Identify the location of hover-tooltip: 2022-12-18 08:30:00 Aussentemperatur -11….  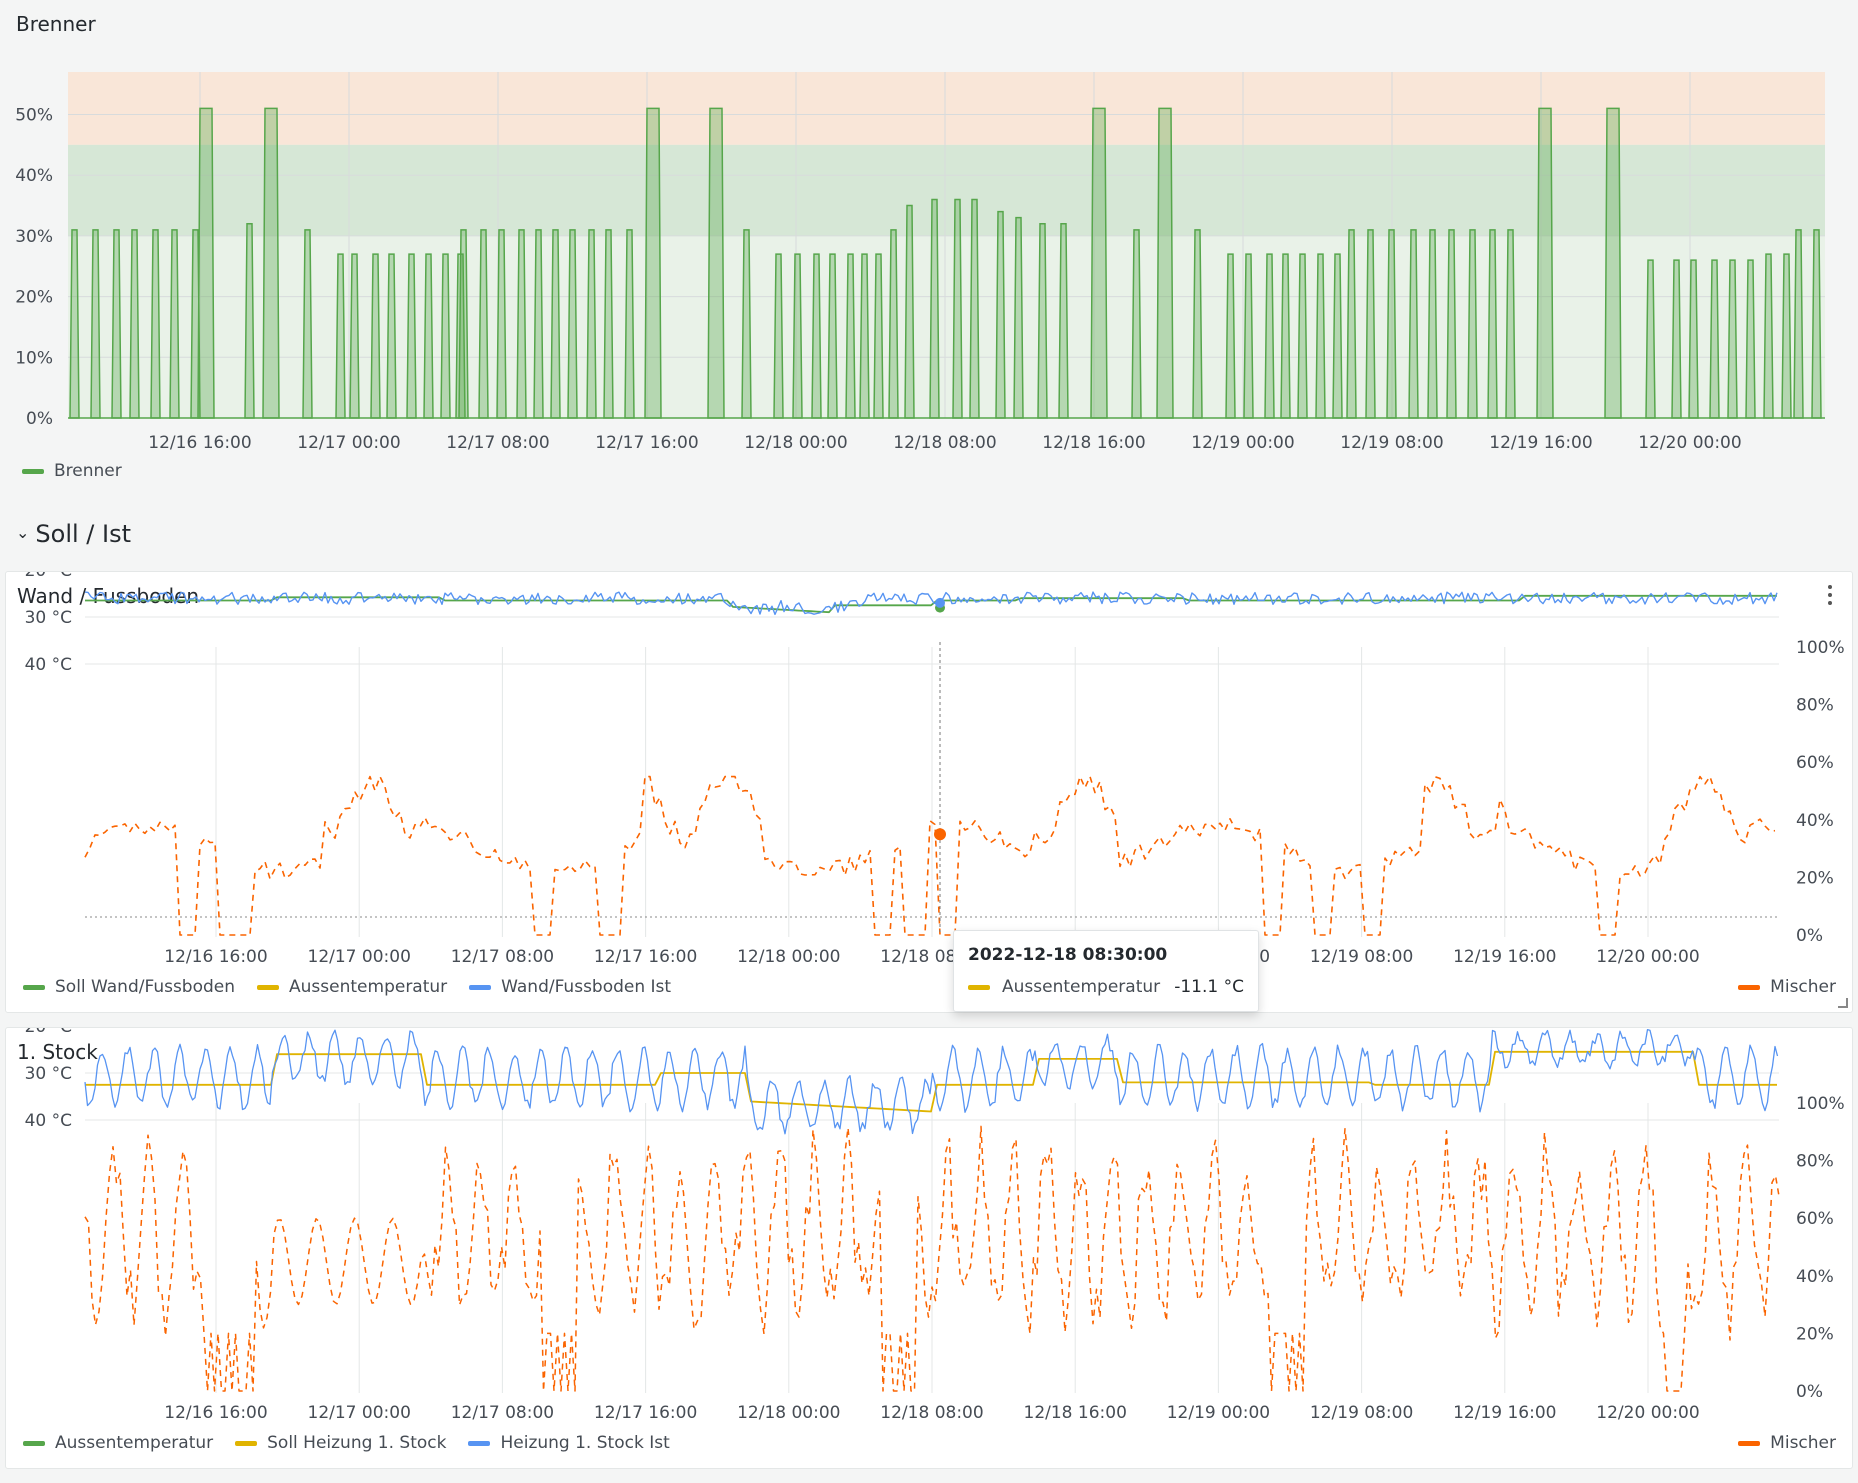
(1106, 971).